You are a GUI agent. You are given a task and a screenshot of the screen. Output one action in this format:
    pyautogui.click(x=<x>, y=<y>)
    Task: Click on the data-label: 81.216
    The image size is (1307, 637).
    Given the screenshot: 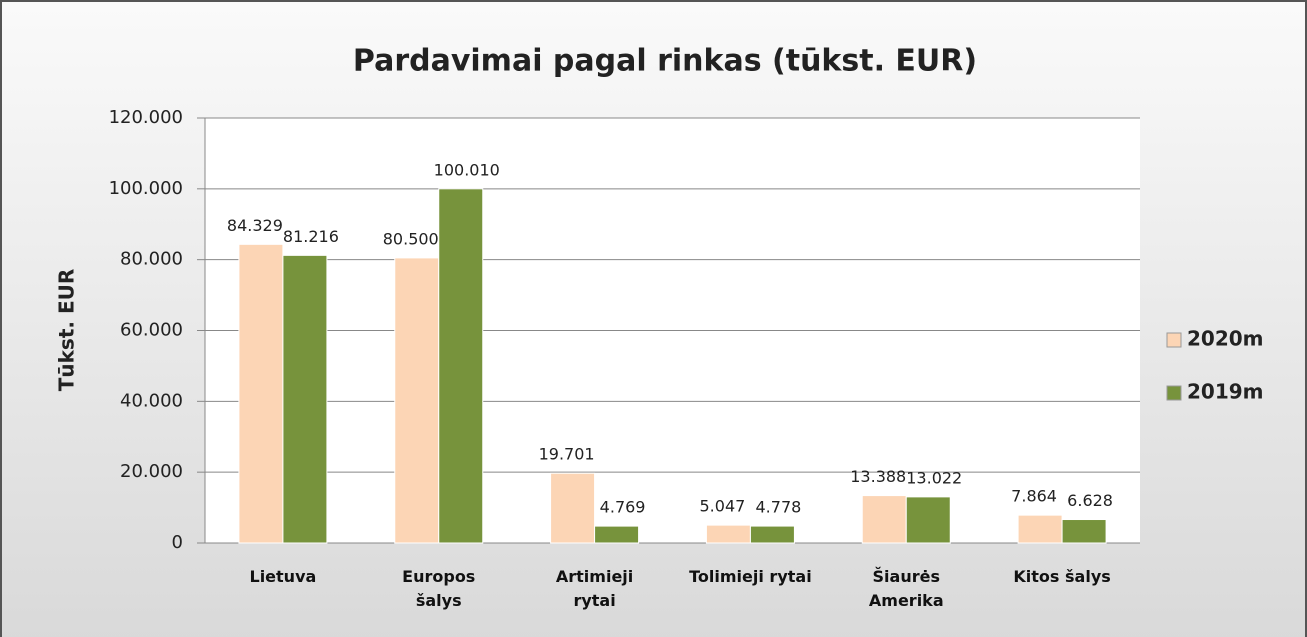 What is the action you would take?
    pyautogui.click(x=311, y=236)
    